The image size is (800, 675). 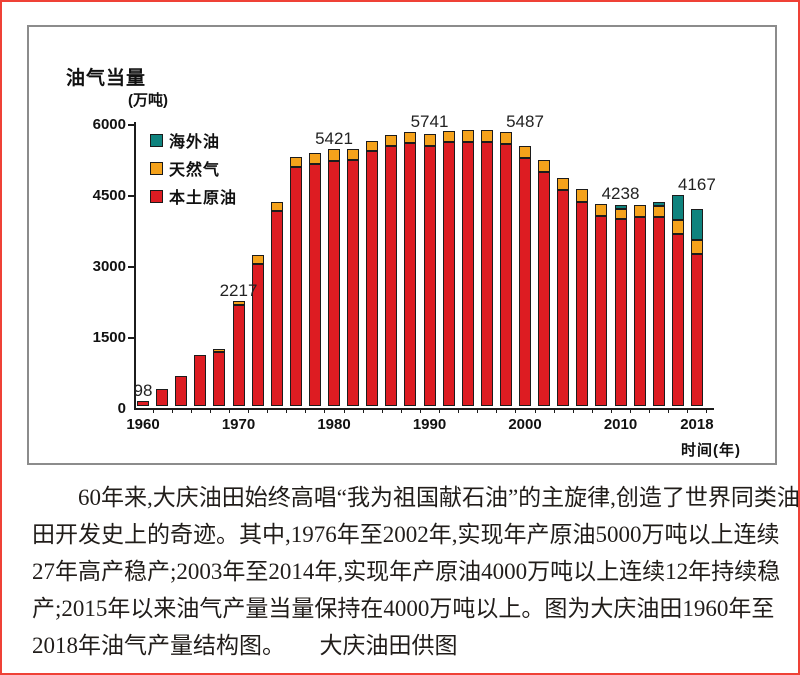 What do you see at coordinates (156, 168) in the screenshot?
I see `natural-gas-swatch-icon` at bounding box center [156, 168].